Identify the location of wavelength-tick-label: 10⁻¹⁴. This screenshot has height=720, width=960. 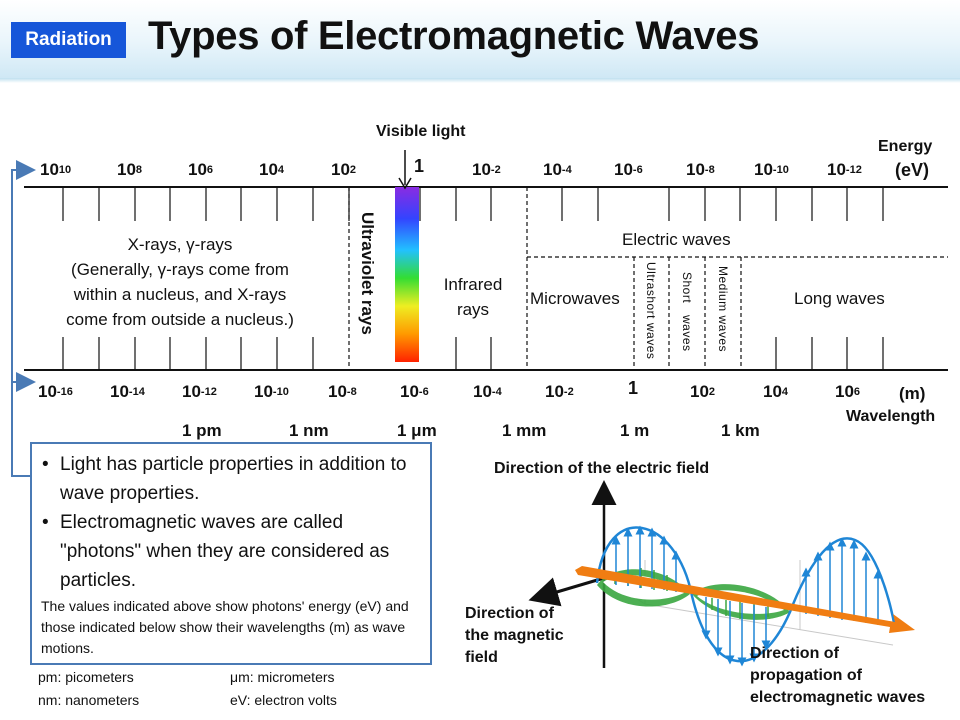
(127, 391).